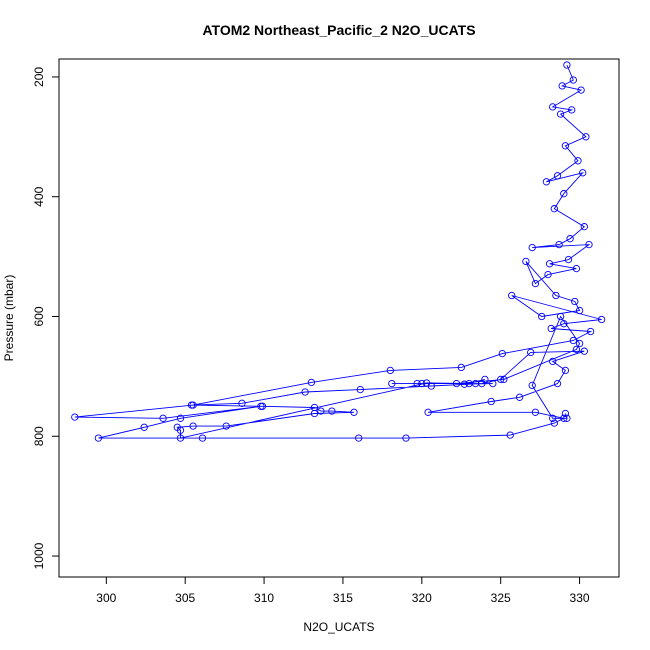 The image size is (650, 650). I want to click on x-tick-label: 315, so click(343, 598).